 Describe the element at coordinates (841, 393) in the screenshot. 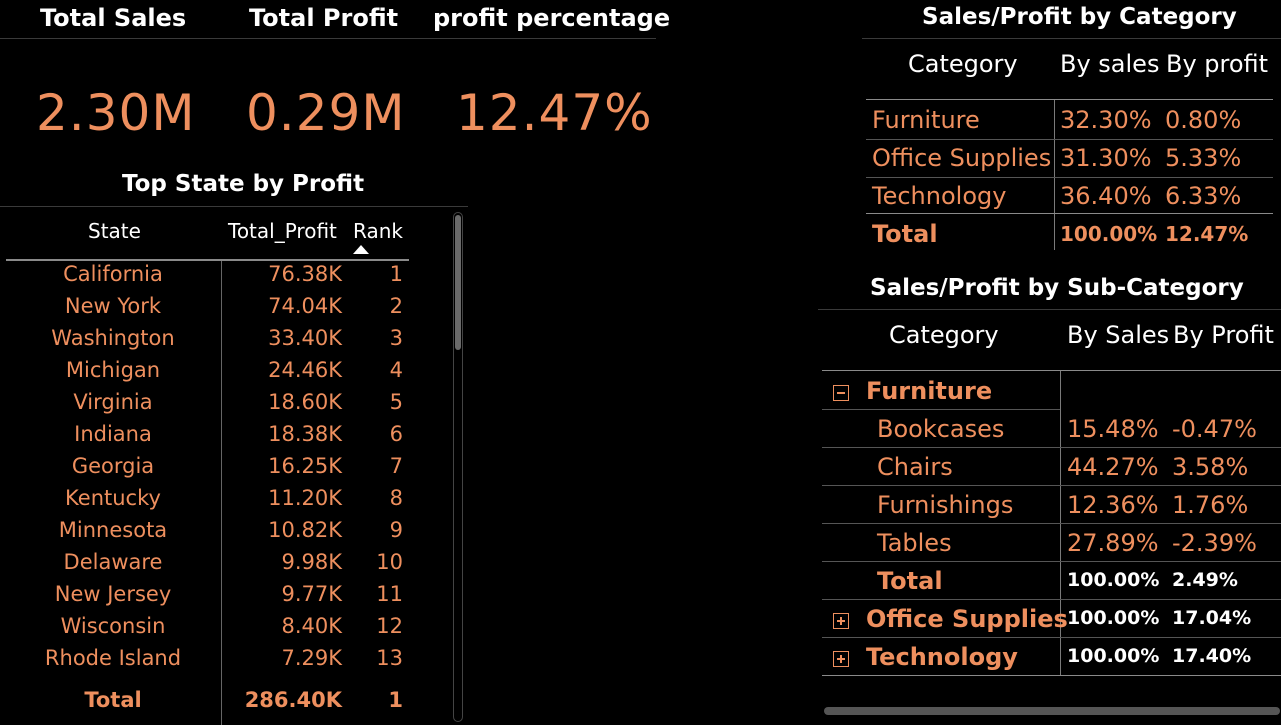

I see `minus-box-icon` at that location.